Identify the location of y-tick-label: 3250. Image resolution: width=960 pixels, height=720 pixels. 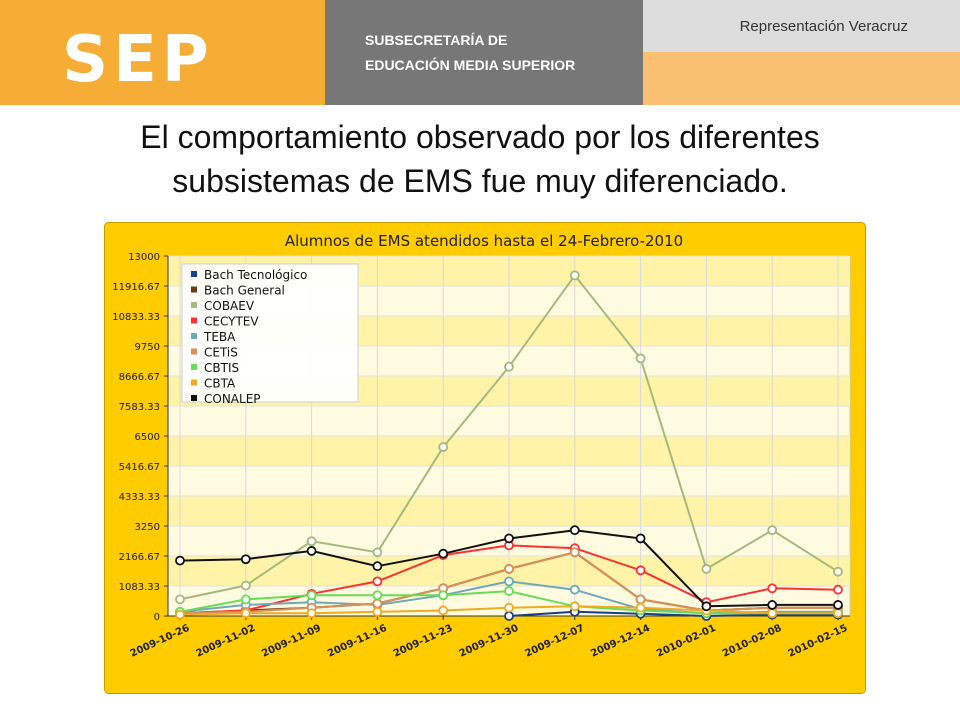
(147, 527).